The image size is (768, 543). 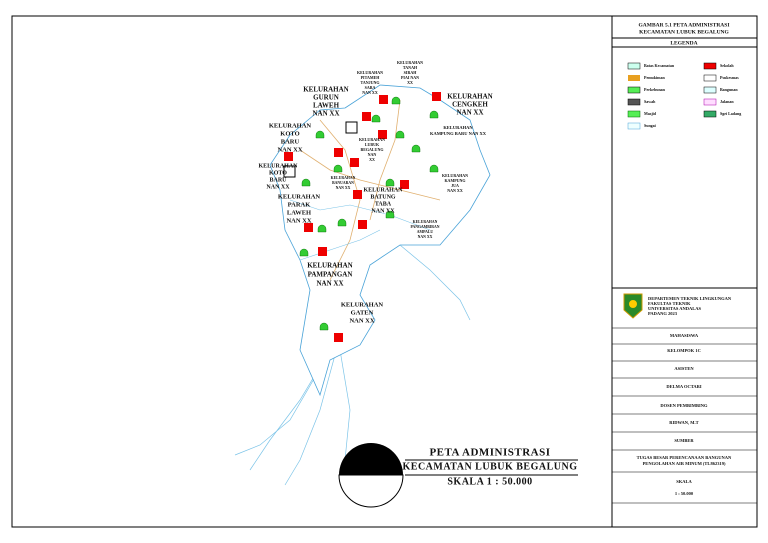 What do you see at coordinates (663, 313) in the screenshot?
I see `institution: PADANG 2023` at bounding box center [663, 313].